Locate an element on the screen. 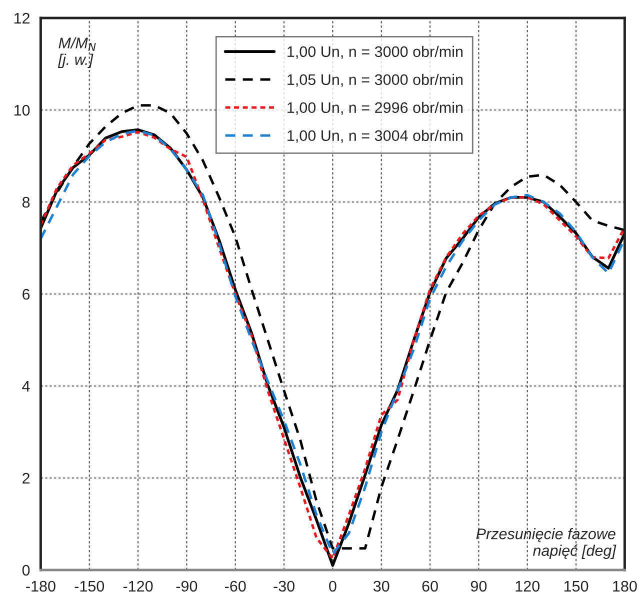  y-tick-label: 2 is located at coordinates (26, 478).